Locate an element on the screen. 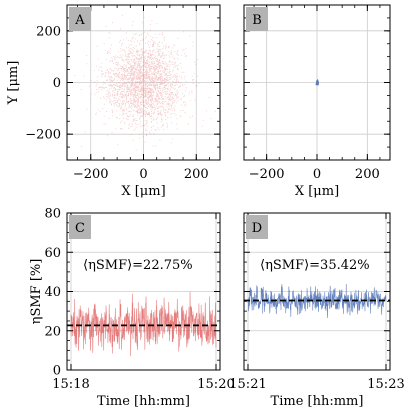 The height and width of the screenshot is (416, 416). scatter-a-points is located at coordinates (147, 82).